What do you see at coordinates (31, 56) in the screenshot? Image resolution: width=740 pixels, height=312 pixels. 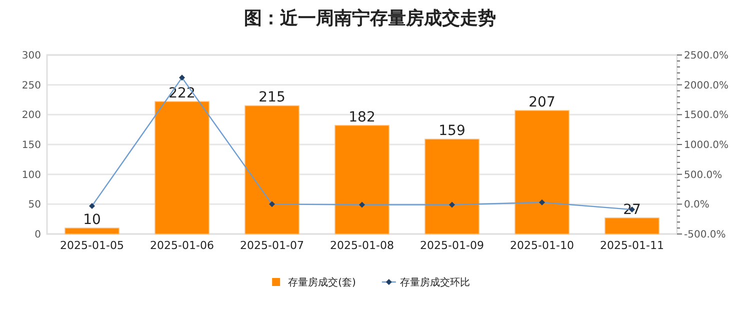 I see `y-tick-label: 300` at bounding box center [31, 56].